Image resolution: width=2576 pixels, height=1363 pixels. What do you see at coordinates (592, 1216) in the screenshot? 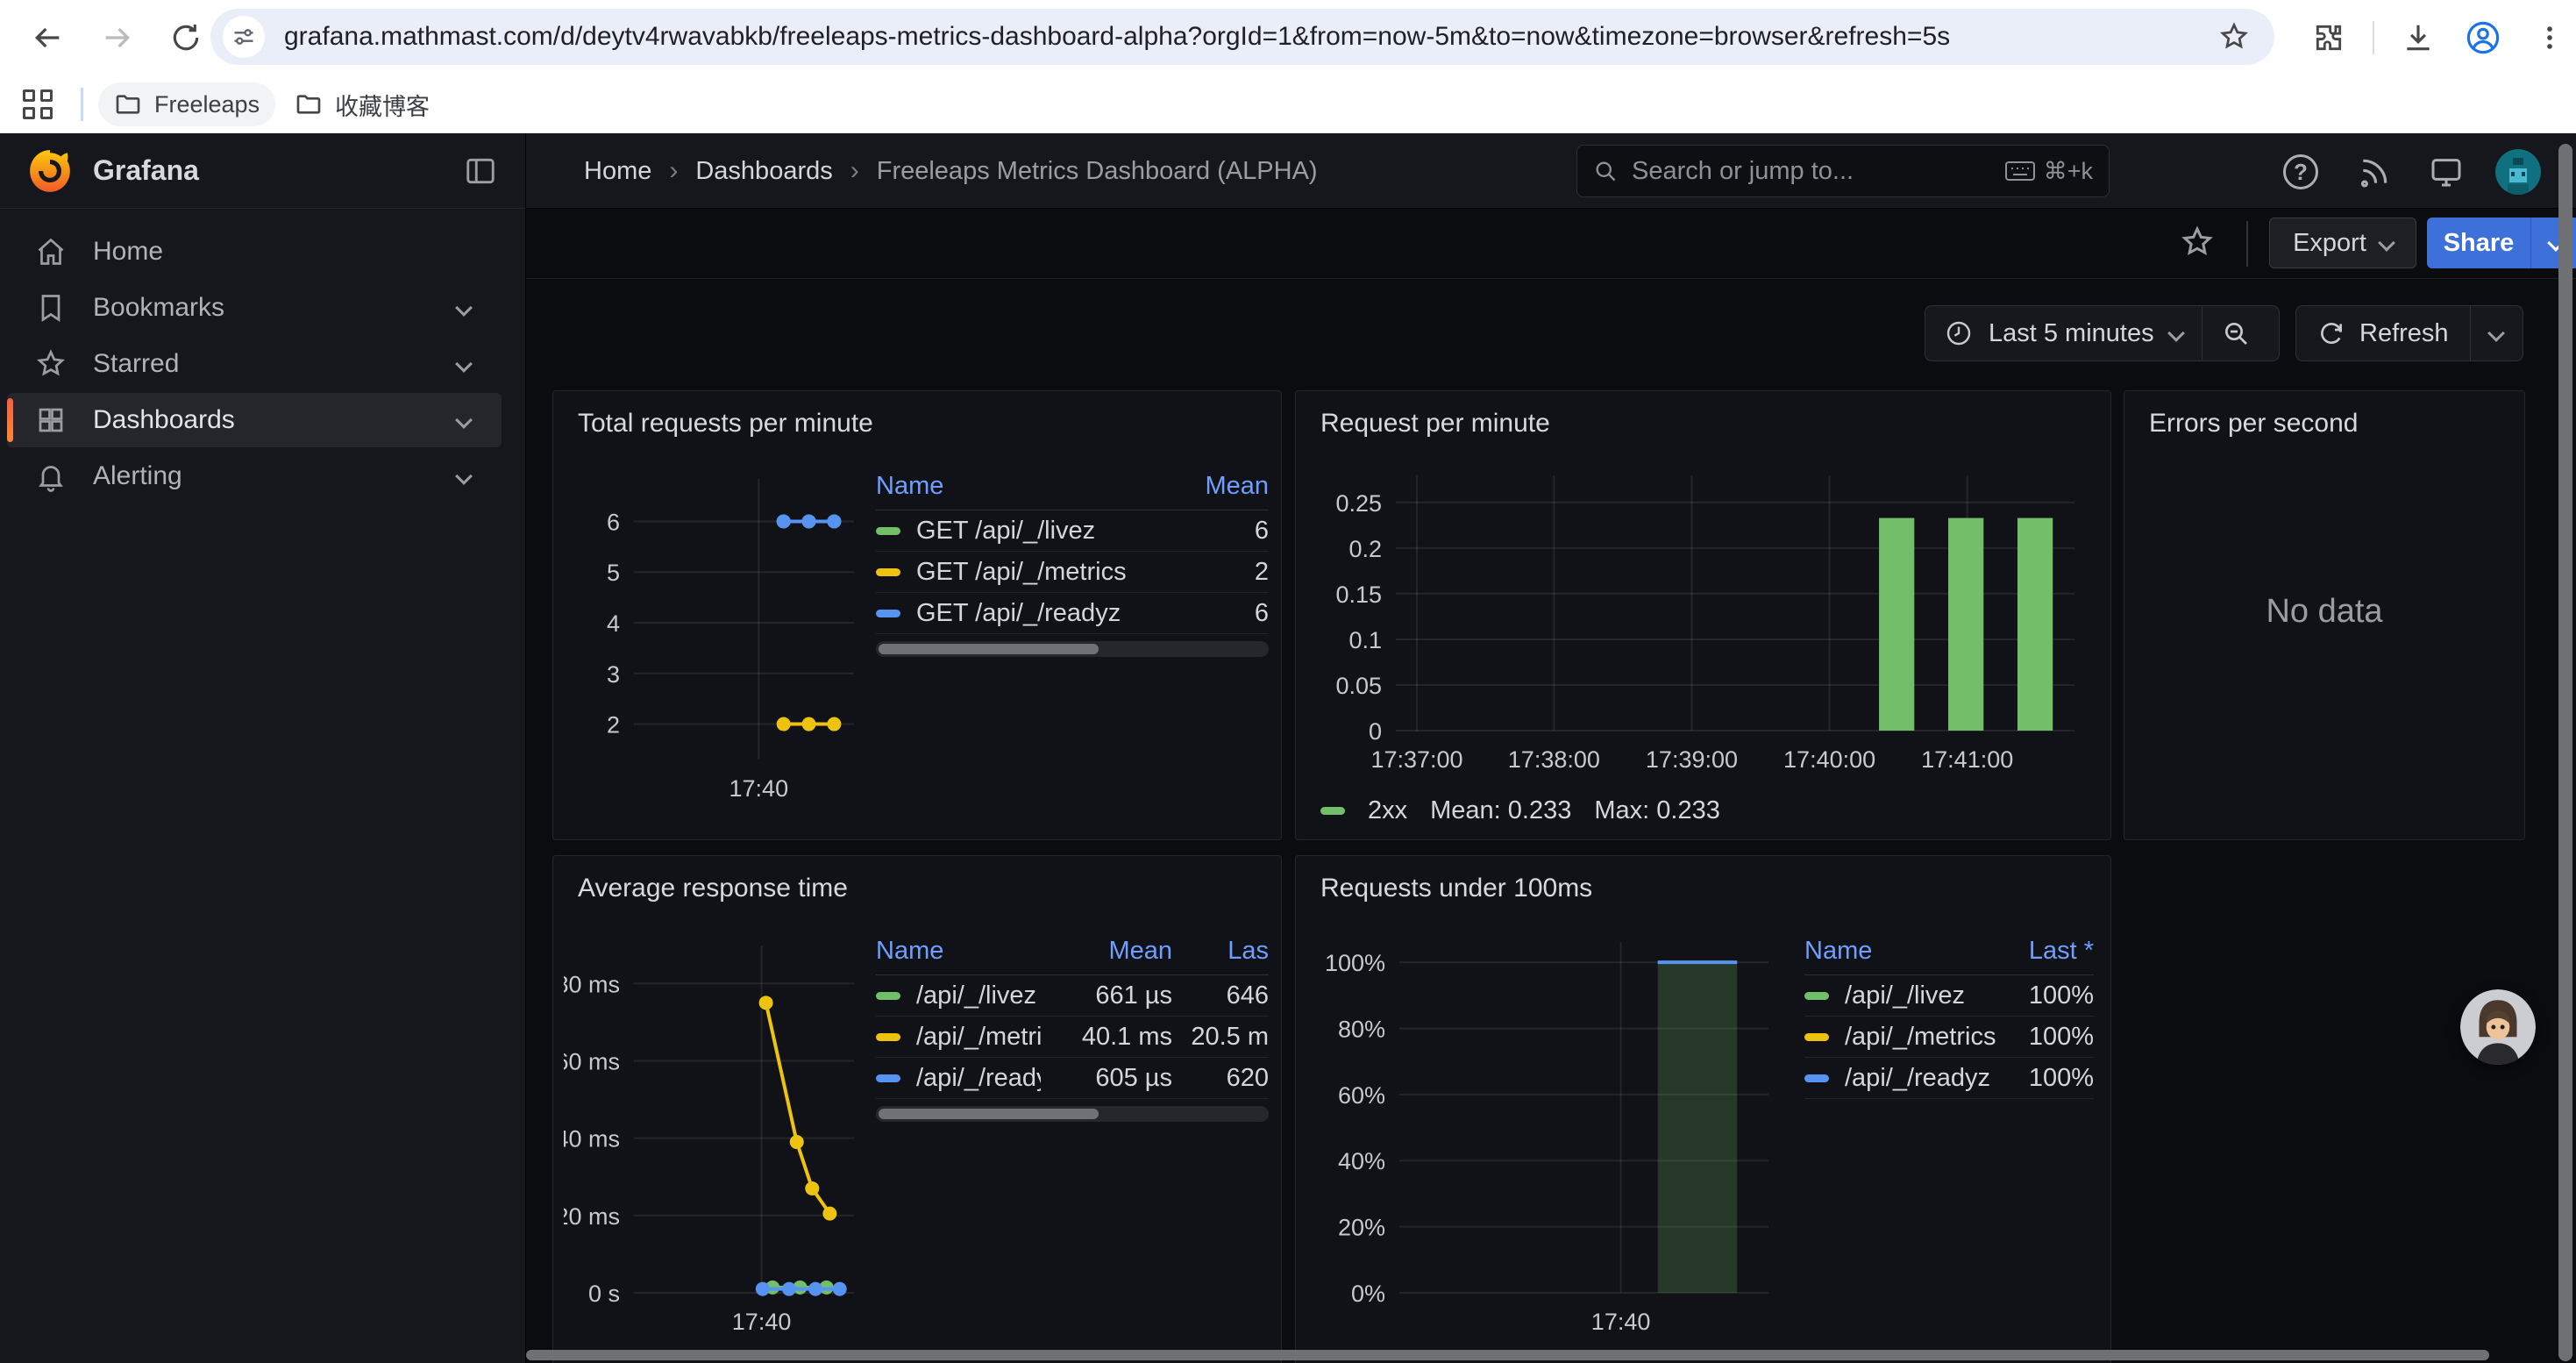
I see `y-tick-label: 20 ms` at bounding box center [592, 1216].